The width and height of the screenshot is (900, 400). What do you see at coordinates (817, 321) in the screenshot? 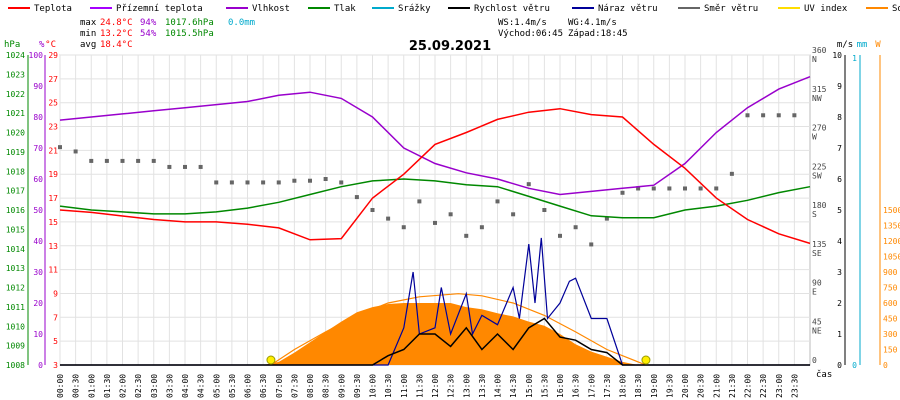
I see `tick-dir: 45` at bounding box center [817, 321].